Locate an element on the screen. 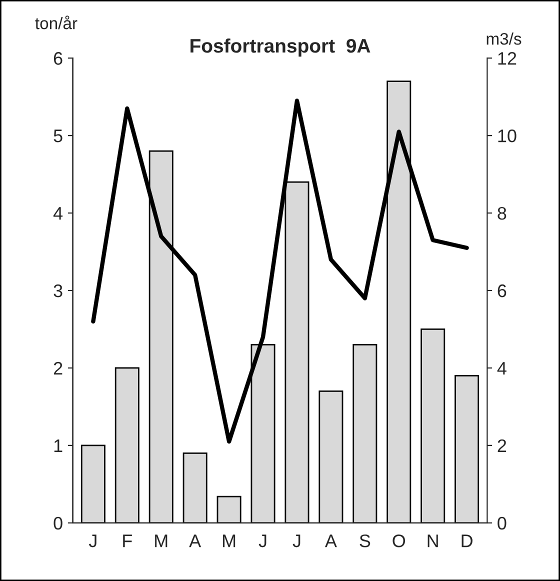  y2-tick-label: 6 is located at coordinates (502, 291).